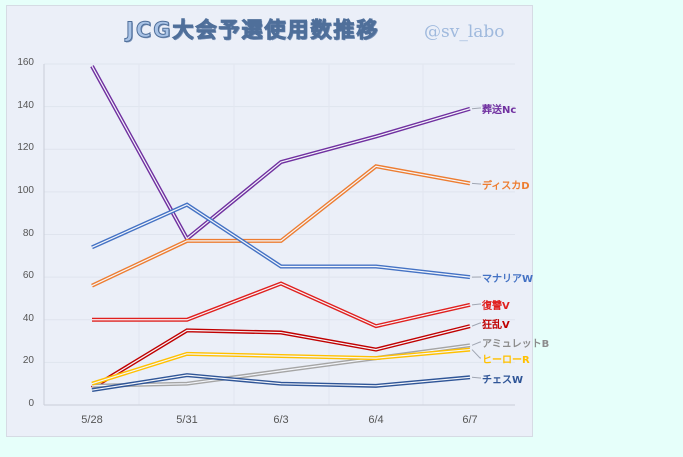  I want to click on series-label: マナリアW, so click(508, 279).